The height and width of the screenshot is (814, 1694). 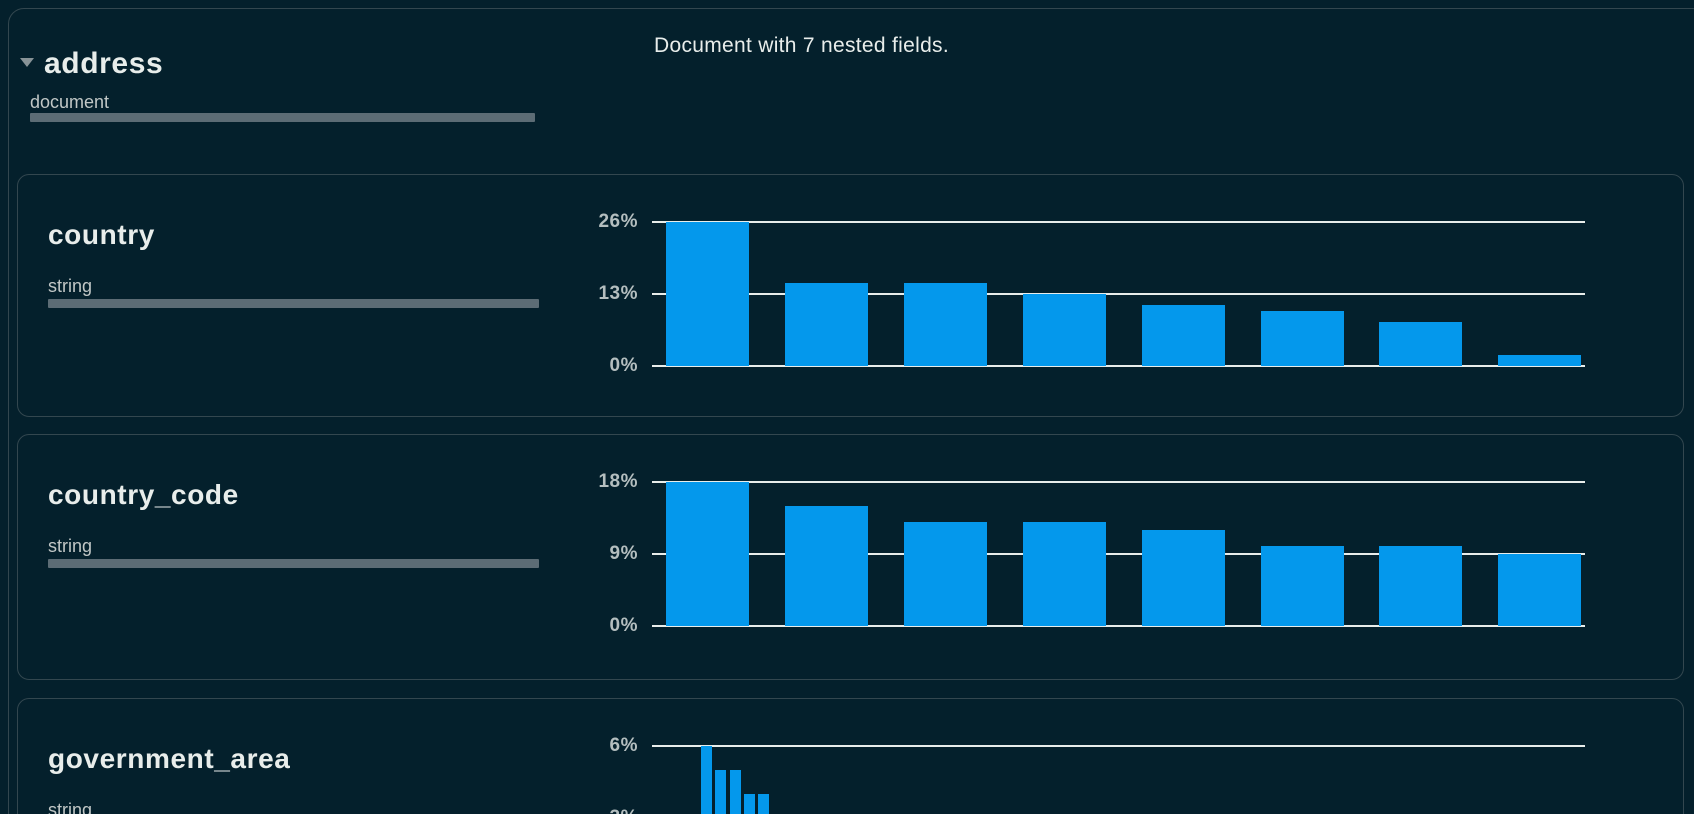 What do you see at coordinates (1097, 774) in the screenshot?
I see `value-distribution-chart: 6%3%0%` at bounding box center [1097, 774].